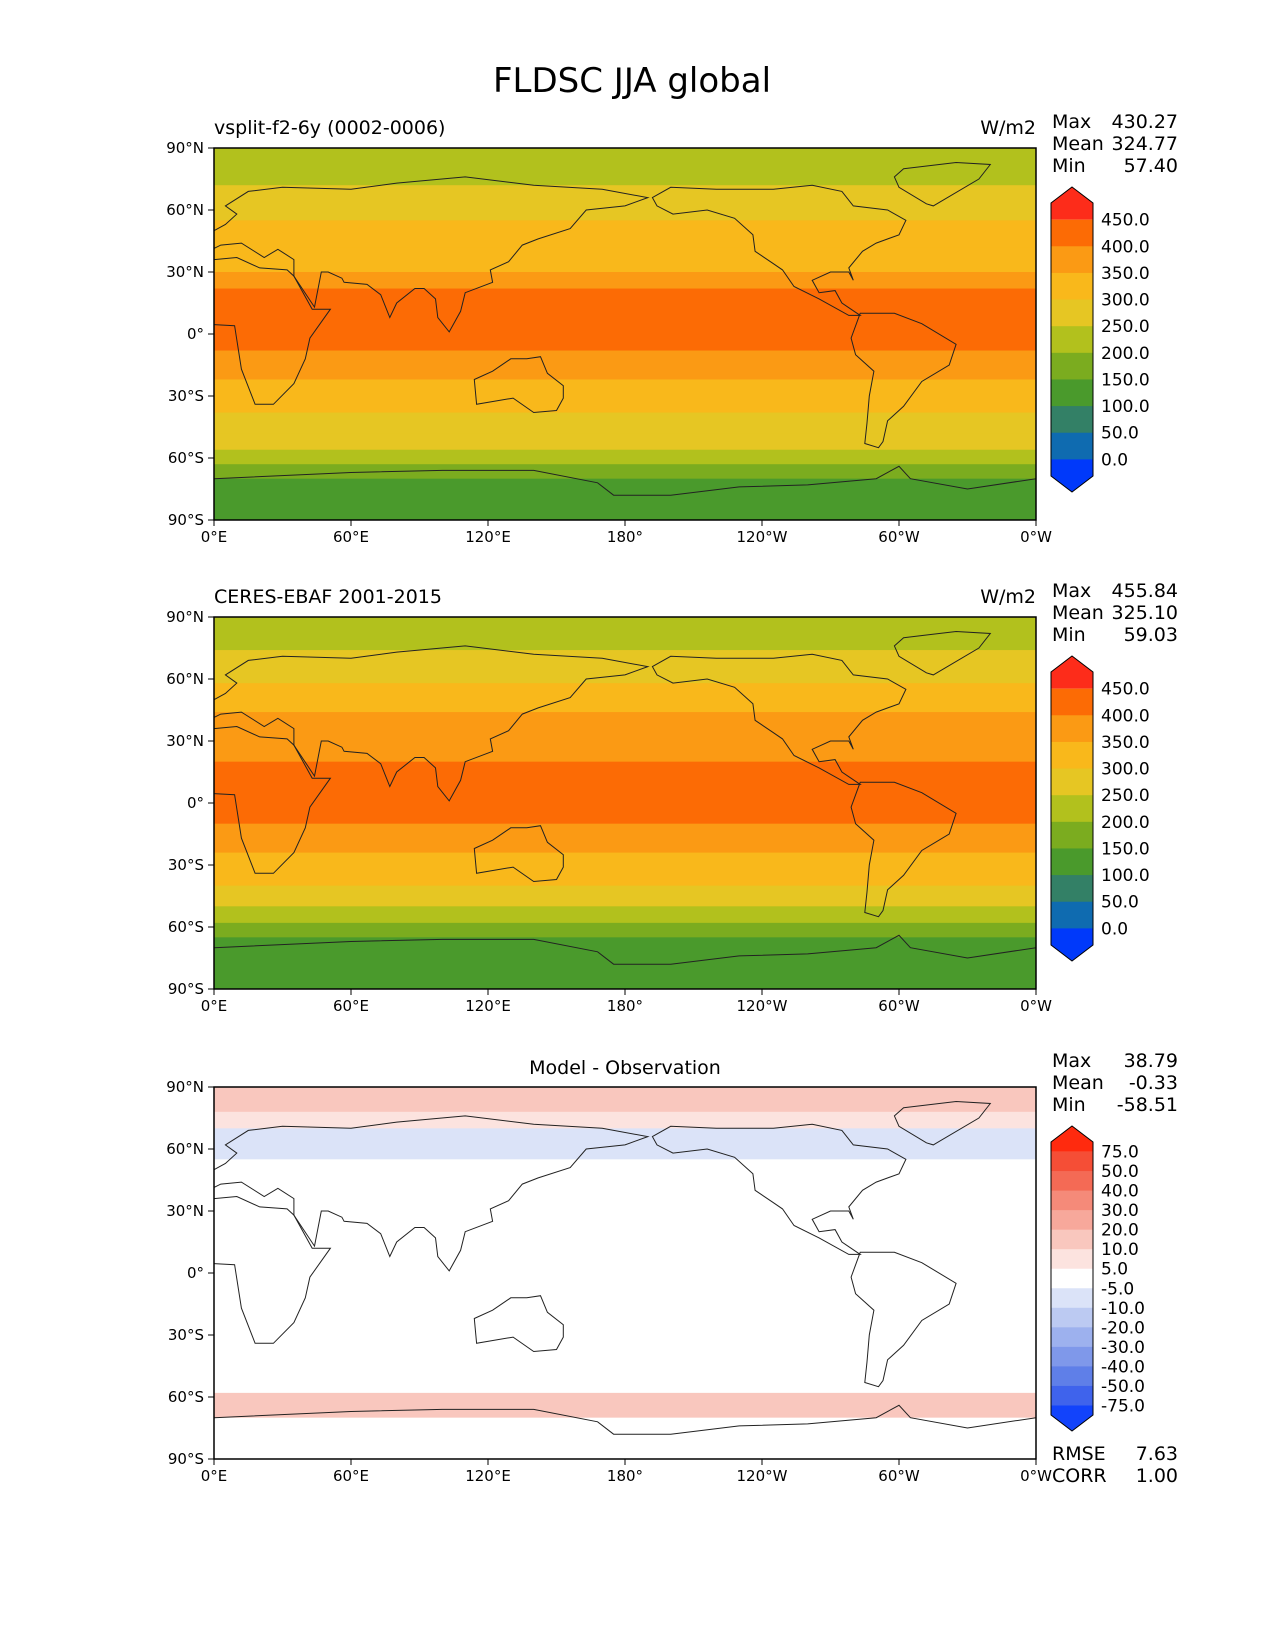 The width and height of the screenshot is (1275, 1650). What do you see at coordinates (1125, 380) in the screenshot?
I see `colorbar-tick-label: 150.0` at bounding box center [1125, 380].